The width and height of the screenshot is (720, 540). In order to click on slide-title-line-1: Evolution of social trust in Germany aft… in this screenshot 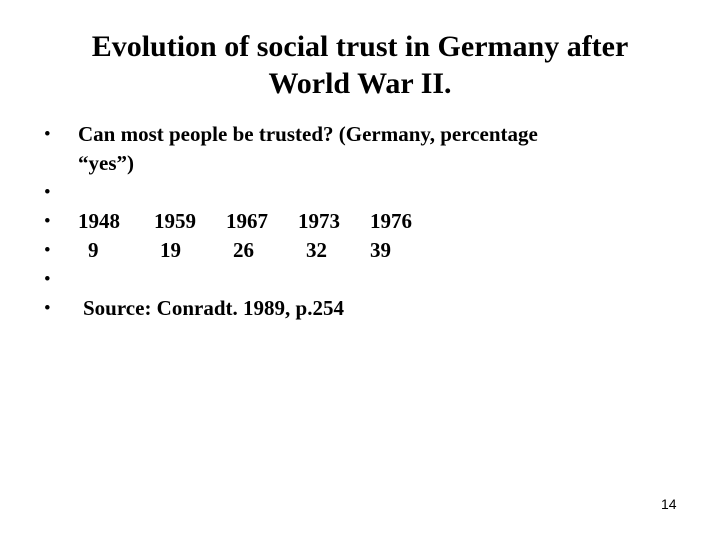, I will do `click(360, 46)`.